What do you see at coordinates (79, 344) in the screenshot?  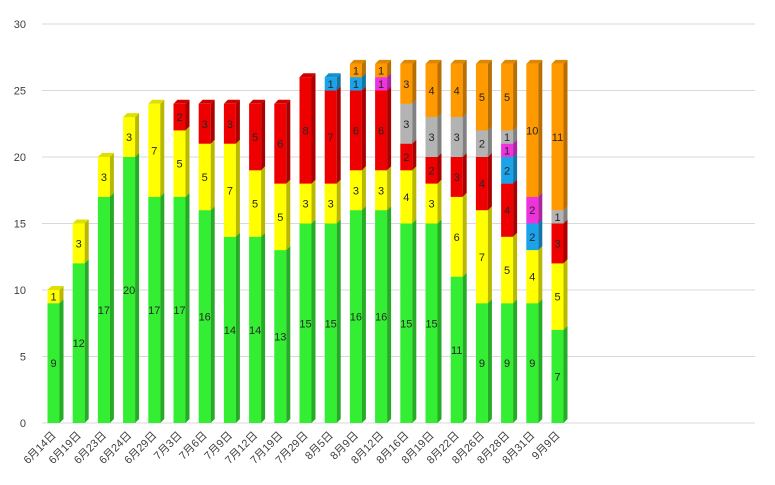 I see `segment-value-label: 12` at bounding box center [79, 344].